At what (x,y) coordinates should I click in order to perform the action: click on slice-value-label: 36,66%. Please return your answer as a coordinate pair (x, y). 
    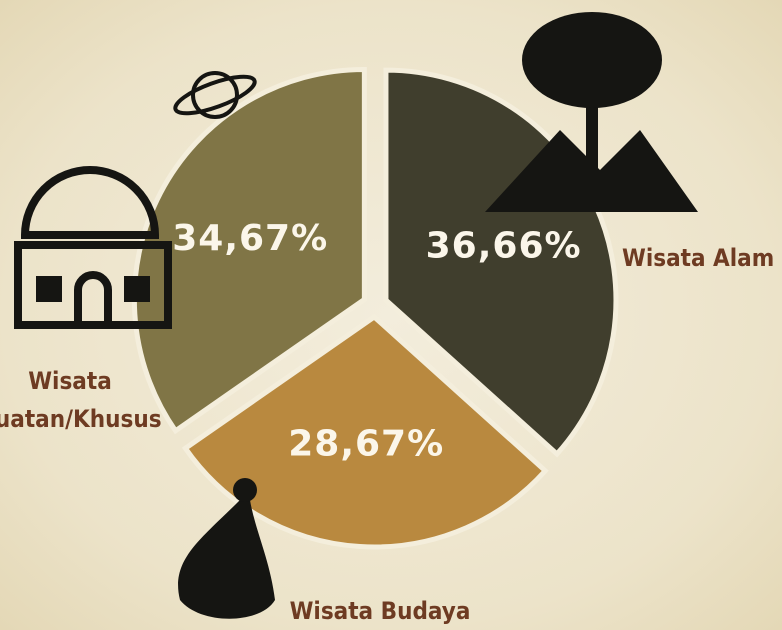
    Looking at the image, I should click on (504, 246).